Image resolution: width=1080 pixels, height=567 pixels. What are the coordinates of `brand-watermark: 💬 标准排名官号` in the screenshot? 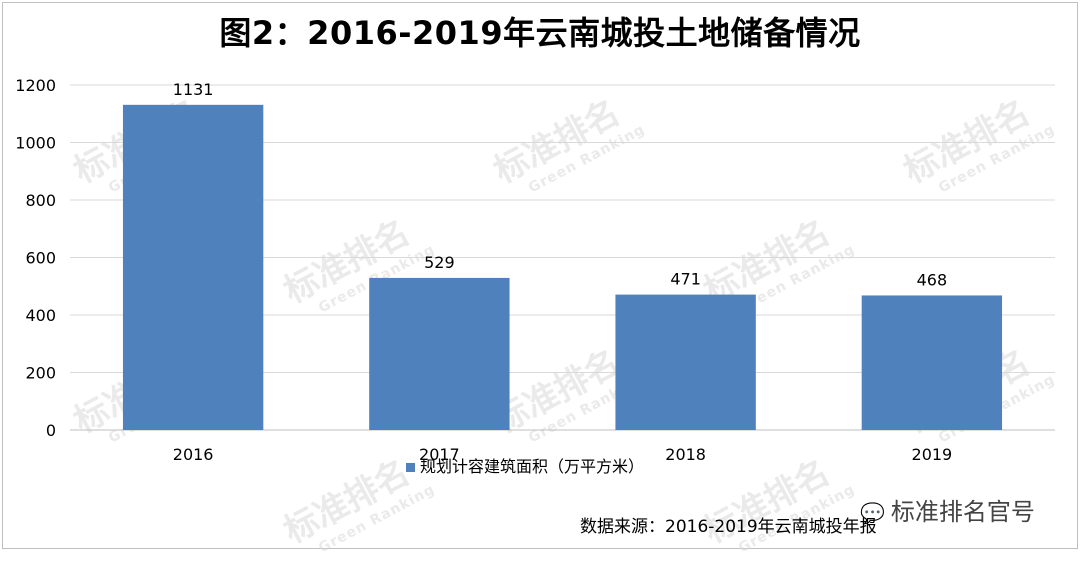 It's located at (947, 509).